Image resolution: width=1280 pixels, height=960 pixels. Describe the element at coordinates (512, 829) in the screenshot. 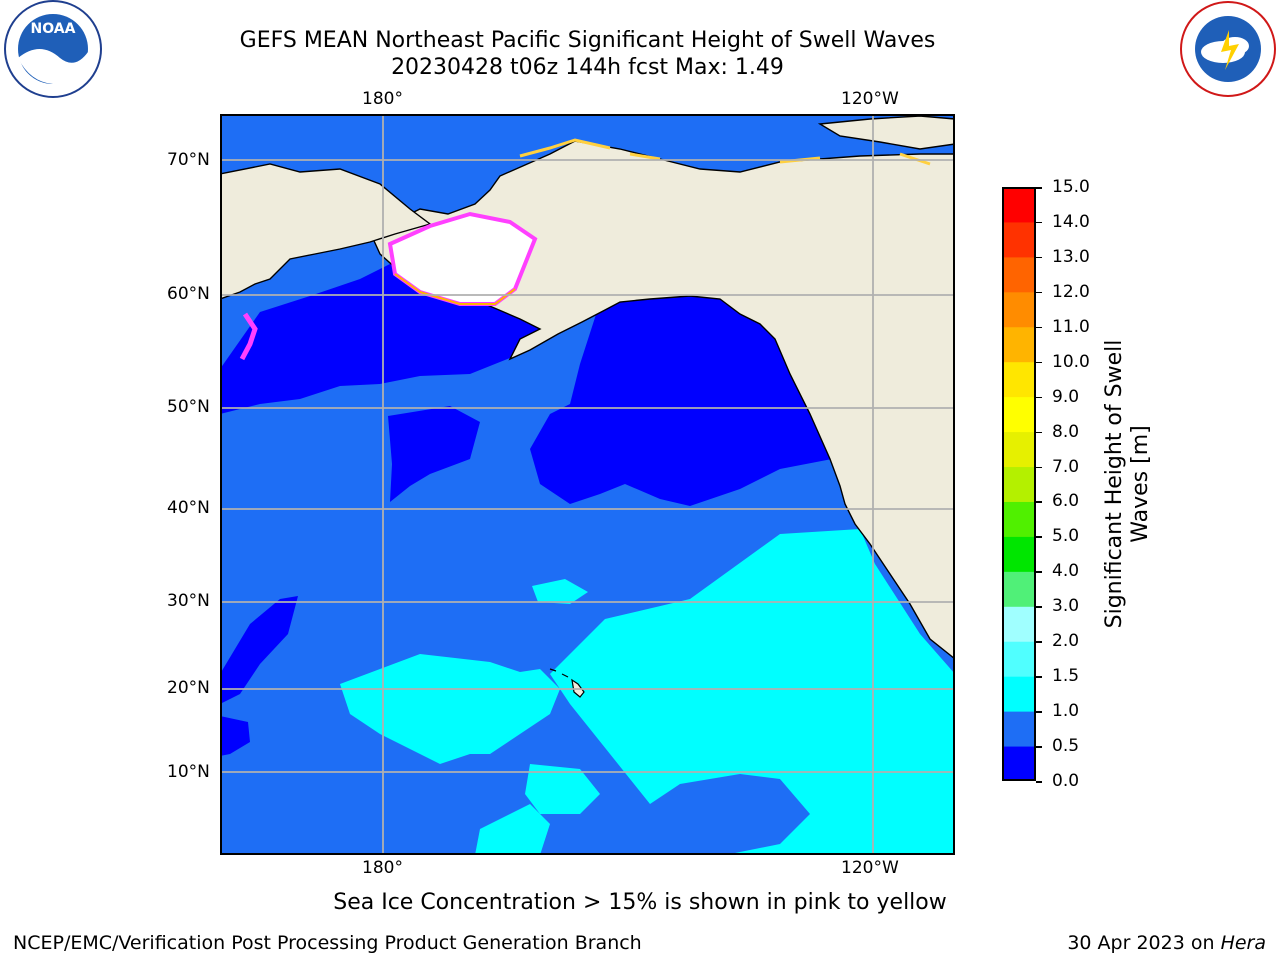

I see `cyan-patch-bottom-left` at that location.